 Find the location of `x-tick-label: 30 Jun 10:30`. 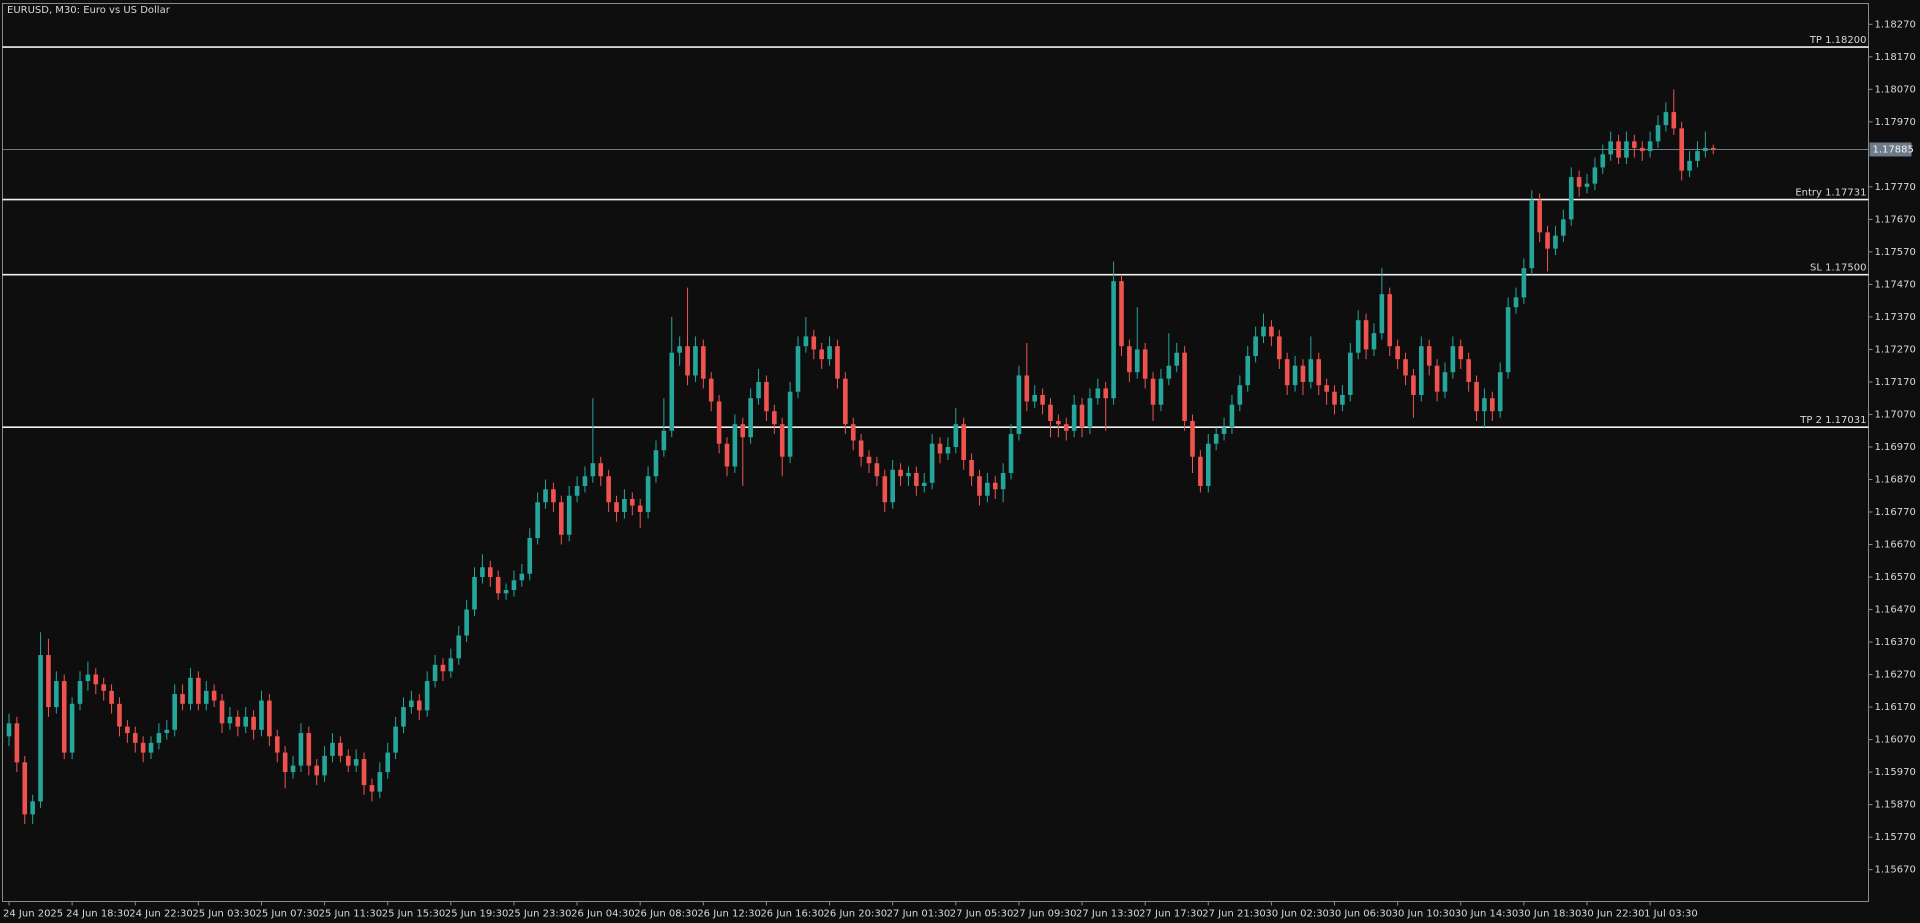

x-tick-label: 30 Jun 10:30 is located at coordinates (1424, 914).